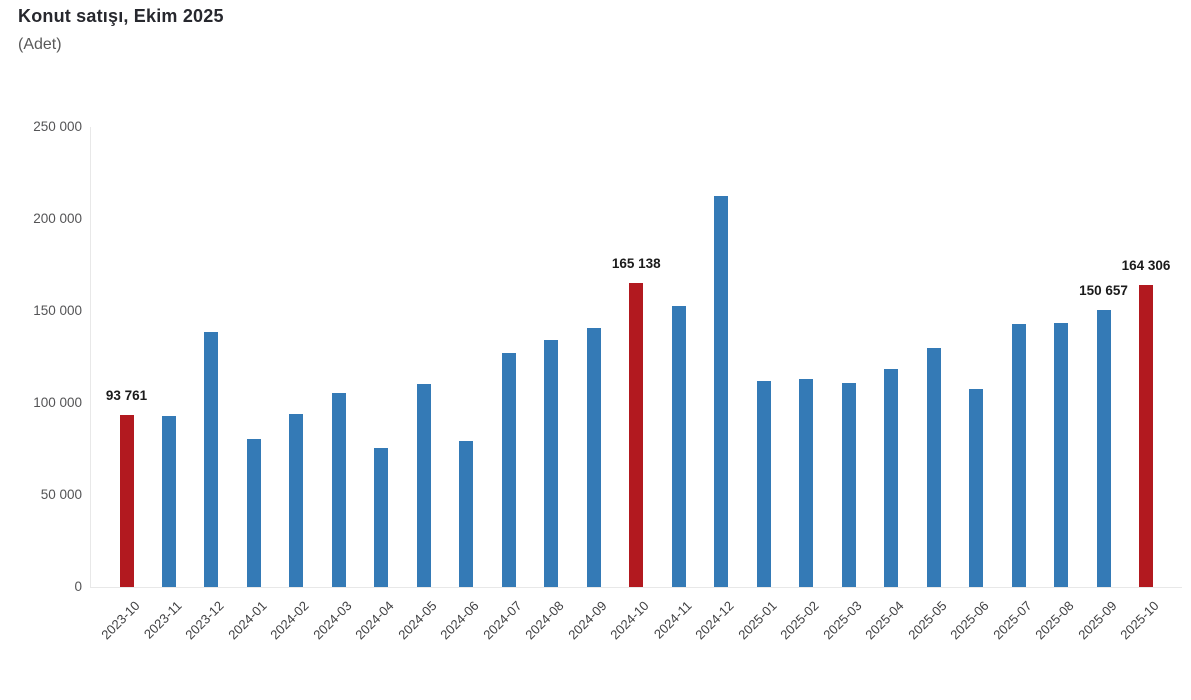 This screenshot has width=1191, height=700. I want to click on data-label-2025-10: 164 306, so click(1146, 265).